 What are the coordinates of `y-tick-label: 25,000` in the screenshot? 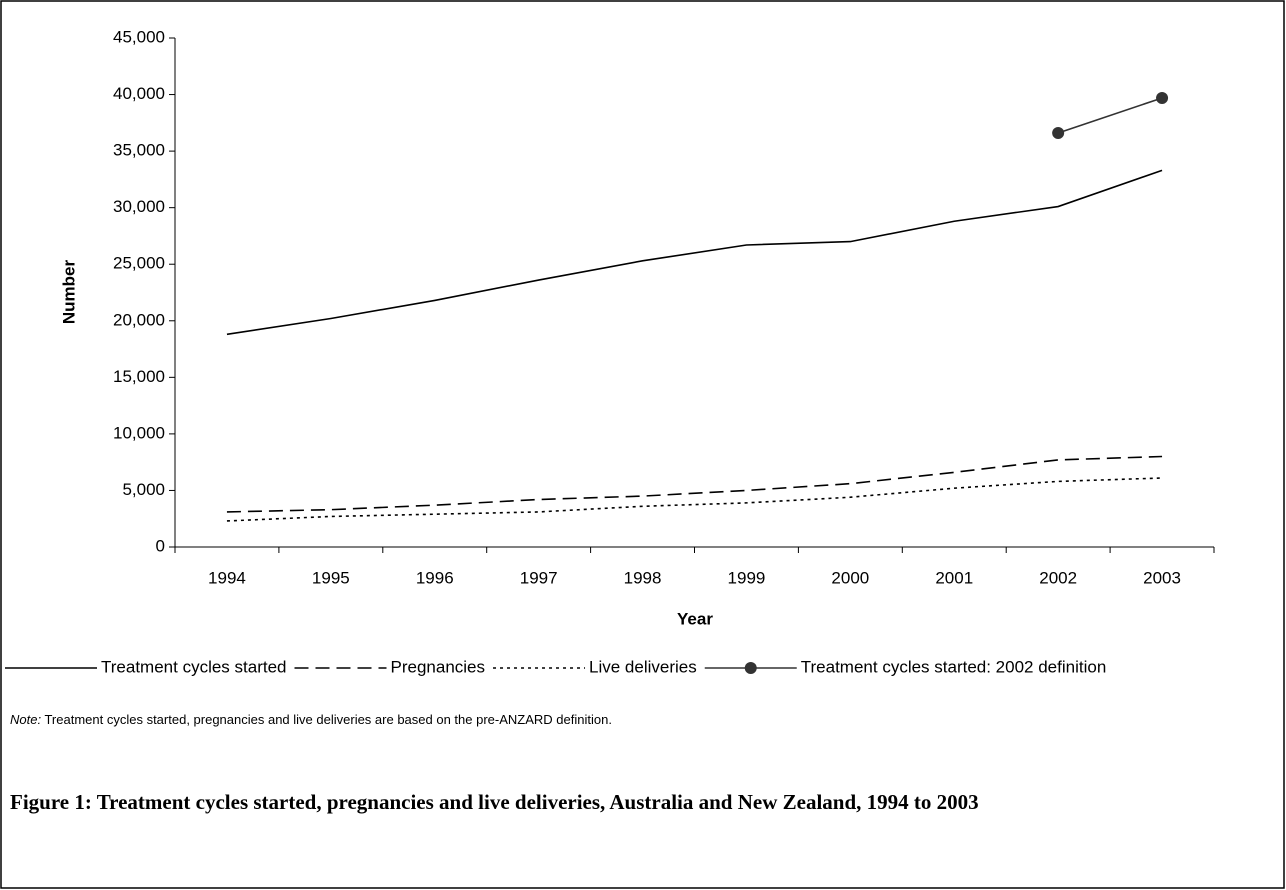 It's located at (139, 263).